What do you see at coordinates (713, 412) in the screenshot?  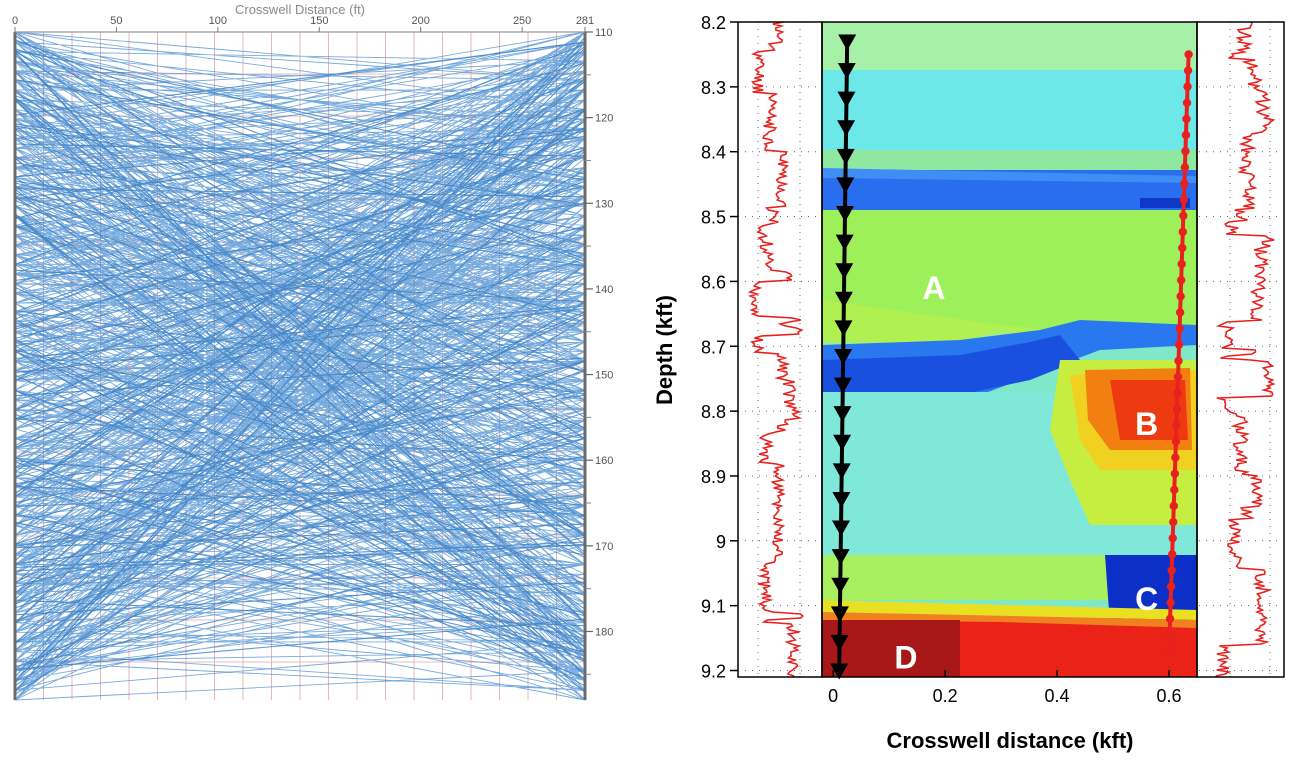 I see `y-tick-label: 8.8` at bounding box center [713, 412].